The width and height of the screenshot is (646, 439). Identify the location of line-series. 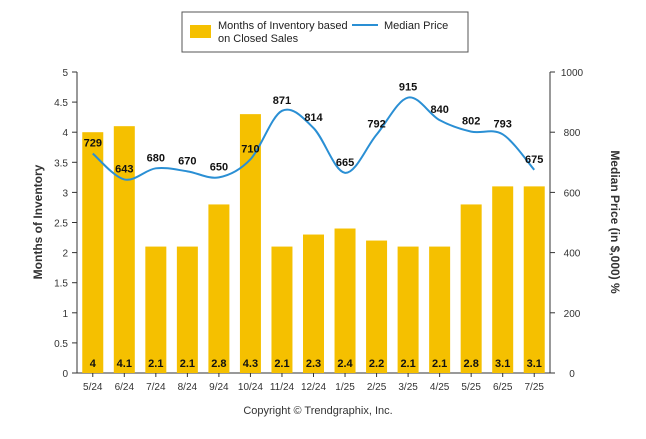
(313, 138).